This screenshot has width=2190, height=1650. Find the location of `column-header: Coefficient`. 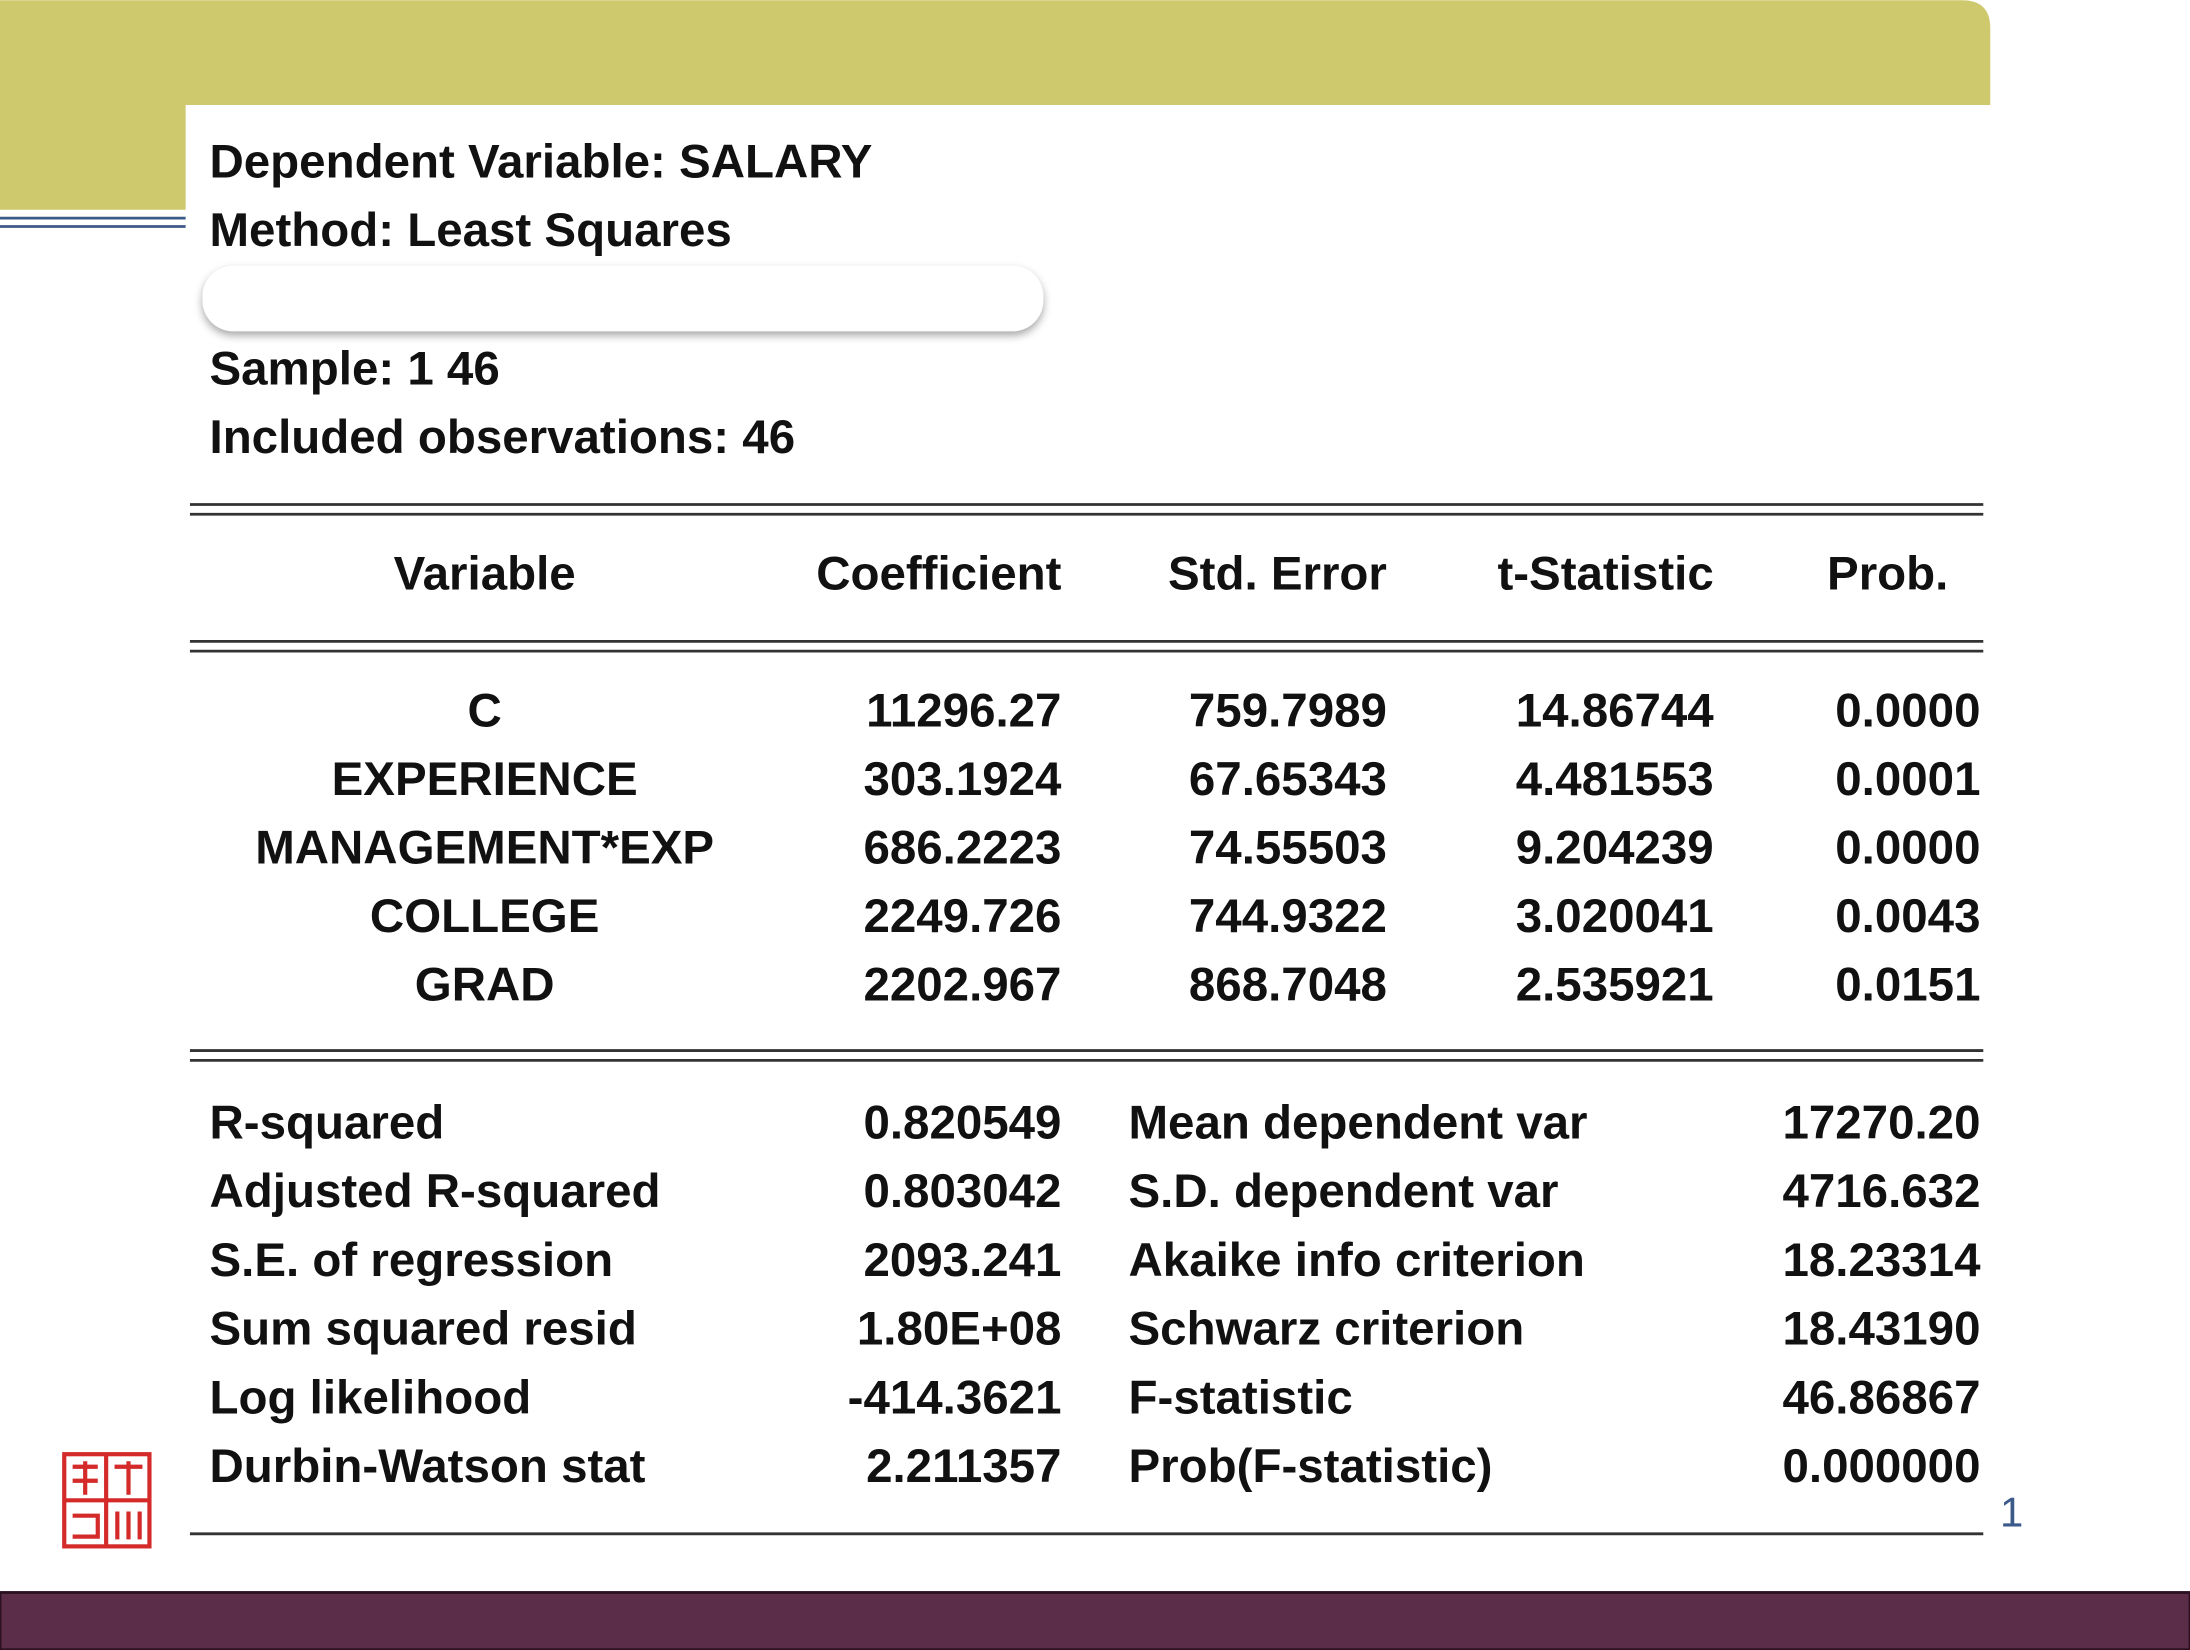

column-header: Coefficient is located at coordinates (938, 574).